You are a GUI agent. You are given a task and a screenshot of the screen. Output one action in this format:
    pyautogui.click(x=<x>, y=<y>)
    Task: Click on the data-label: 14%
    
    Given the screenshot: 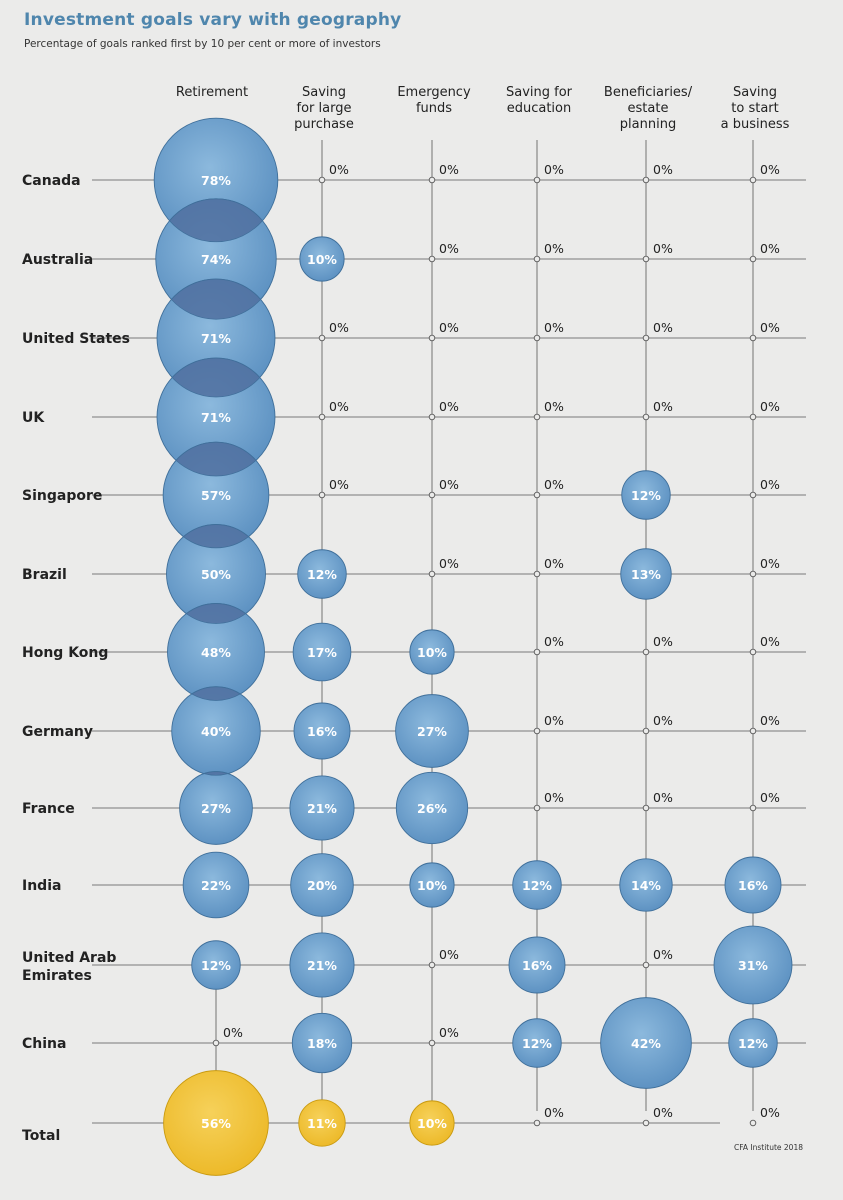 What is the action you would take?
    pyautogui.click(x=646, y=885)
    